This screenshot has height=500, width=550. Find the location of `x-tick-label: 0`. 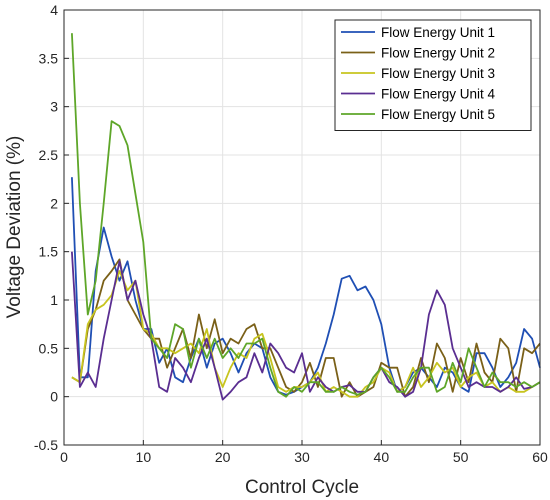

x-tick-label: 0 is located at coordinates (64, 457).